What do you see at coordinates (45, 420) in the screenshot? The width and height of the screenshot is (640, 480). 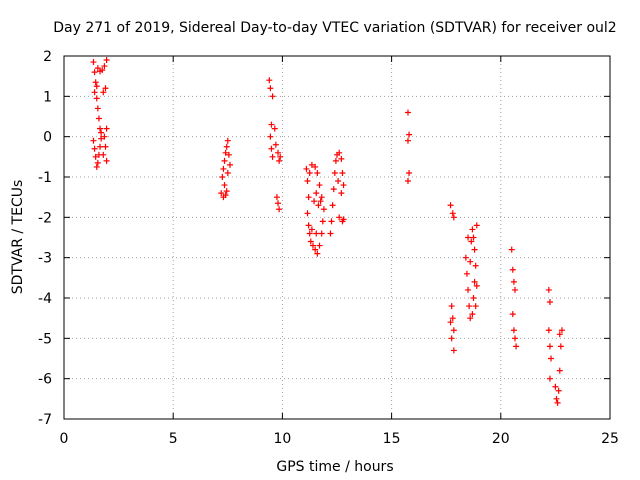 I see `y-tick-label: -7` at bounding box center [45, 420].